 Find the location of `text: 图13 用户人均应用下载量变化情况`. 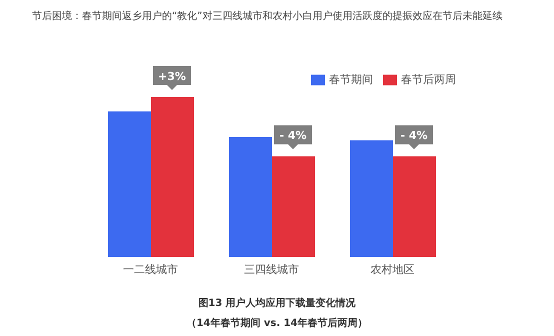

text: 图13 用户人均应用下载量变化情况 is located at coordinates (277, 303).